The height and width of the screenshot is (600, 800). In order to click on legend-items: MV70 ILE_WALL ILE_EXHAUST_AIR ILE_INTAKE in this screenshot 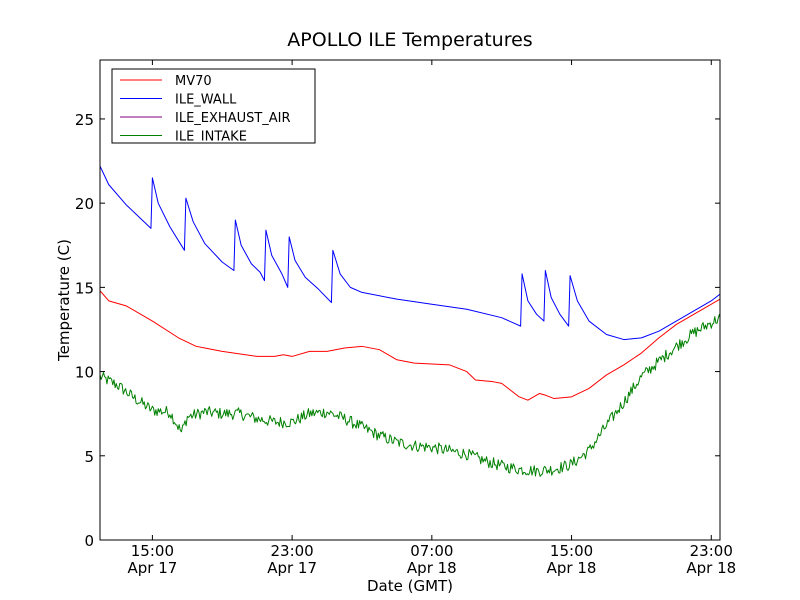, I will do `click(205, 109)`.